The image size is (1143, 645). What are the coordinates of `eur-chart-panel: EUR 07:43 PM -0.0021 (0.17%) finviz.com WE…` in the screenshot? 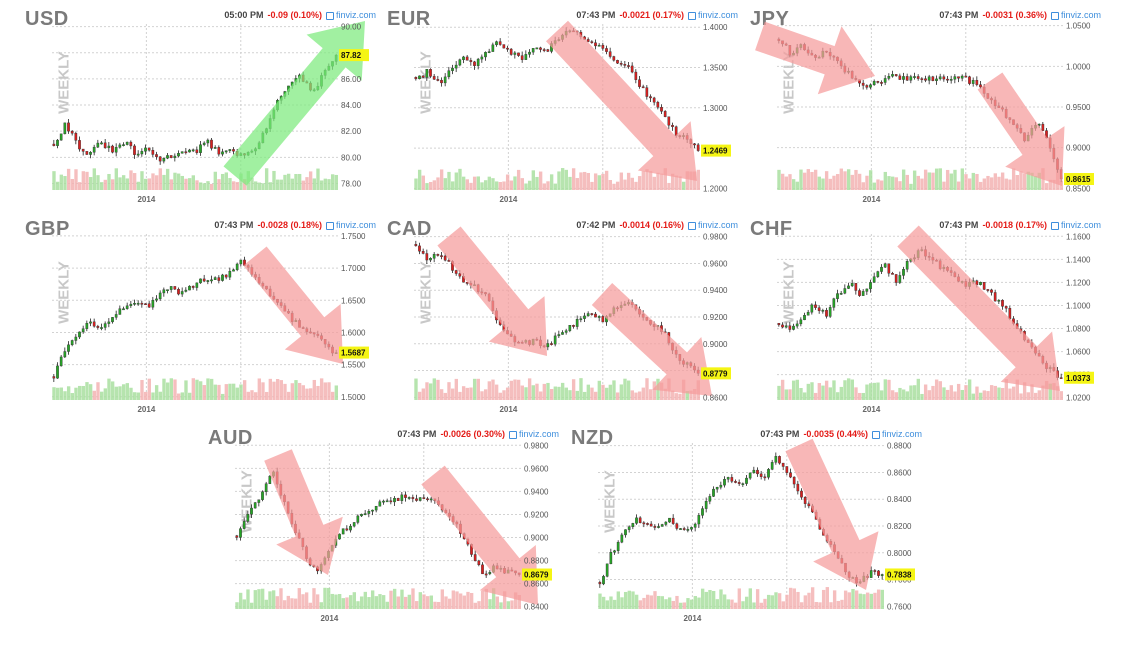 It's located at (564, 105).